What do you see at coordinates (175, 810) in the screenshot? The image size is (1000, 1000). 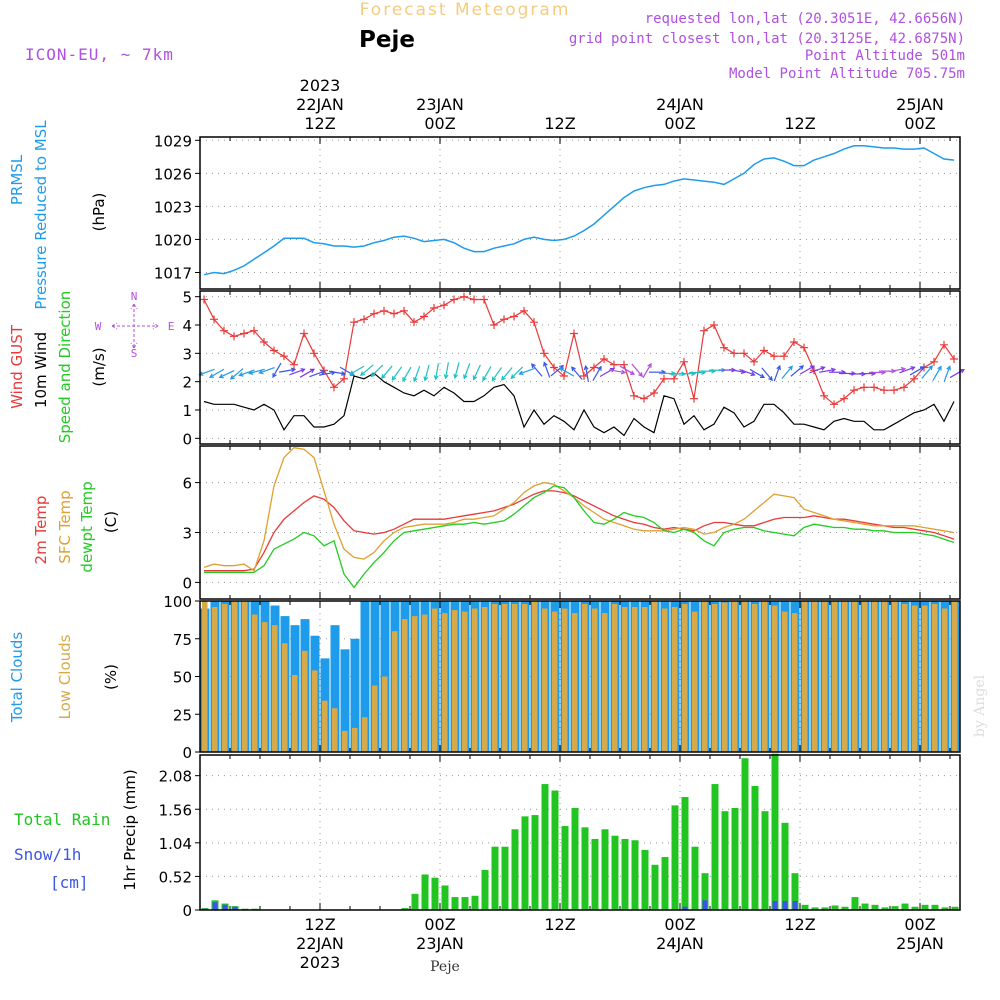 I see `y-tick-label: 1.56` at bounding box center [175, 810].